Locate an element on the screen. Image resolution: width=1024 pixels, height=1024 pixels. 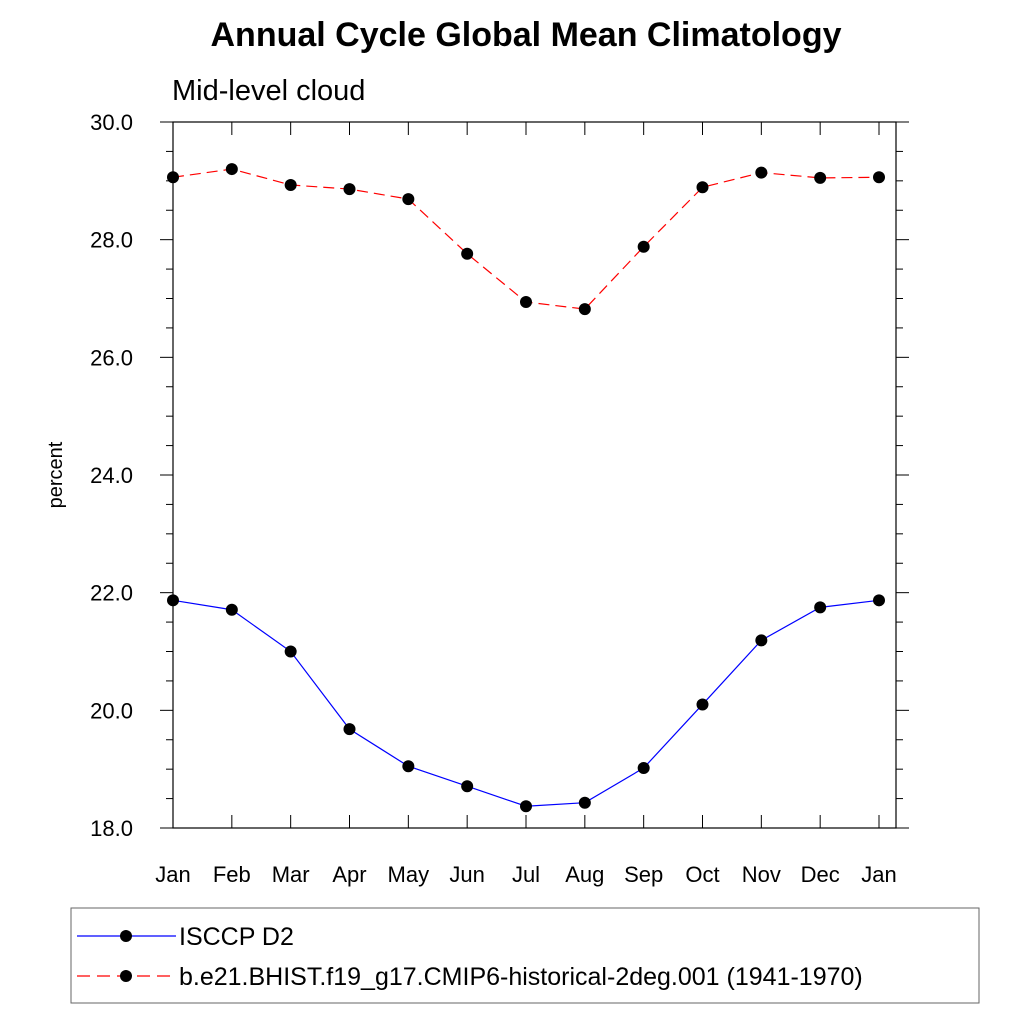
x-tick-label: Aug is located at coordinates (584, 874).